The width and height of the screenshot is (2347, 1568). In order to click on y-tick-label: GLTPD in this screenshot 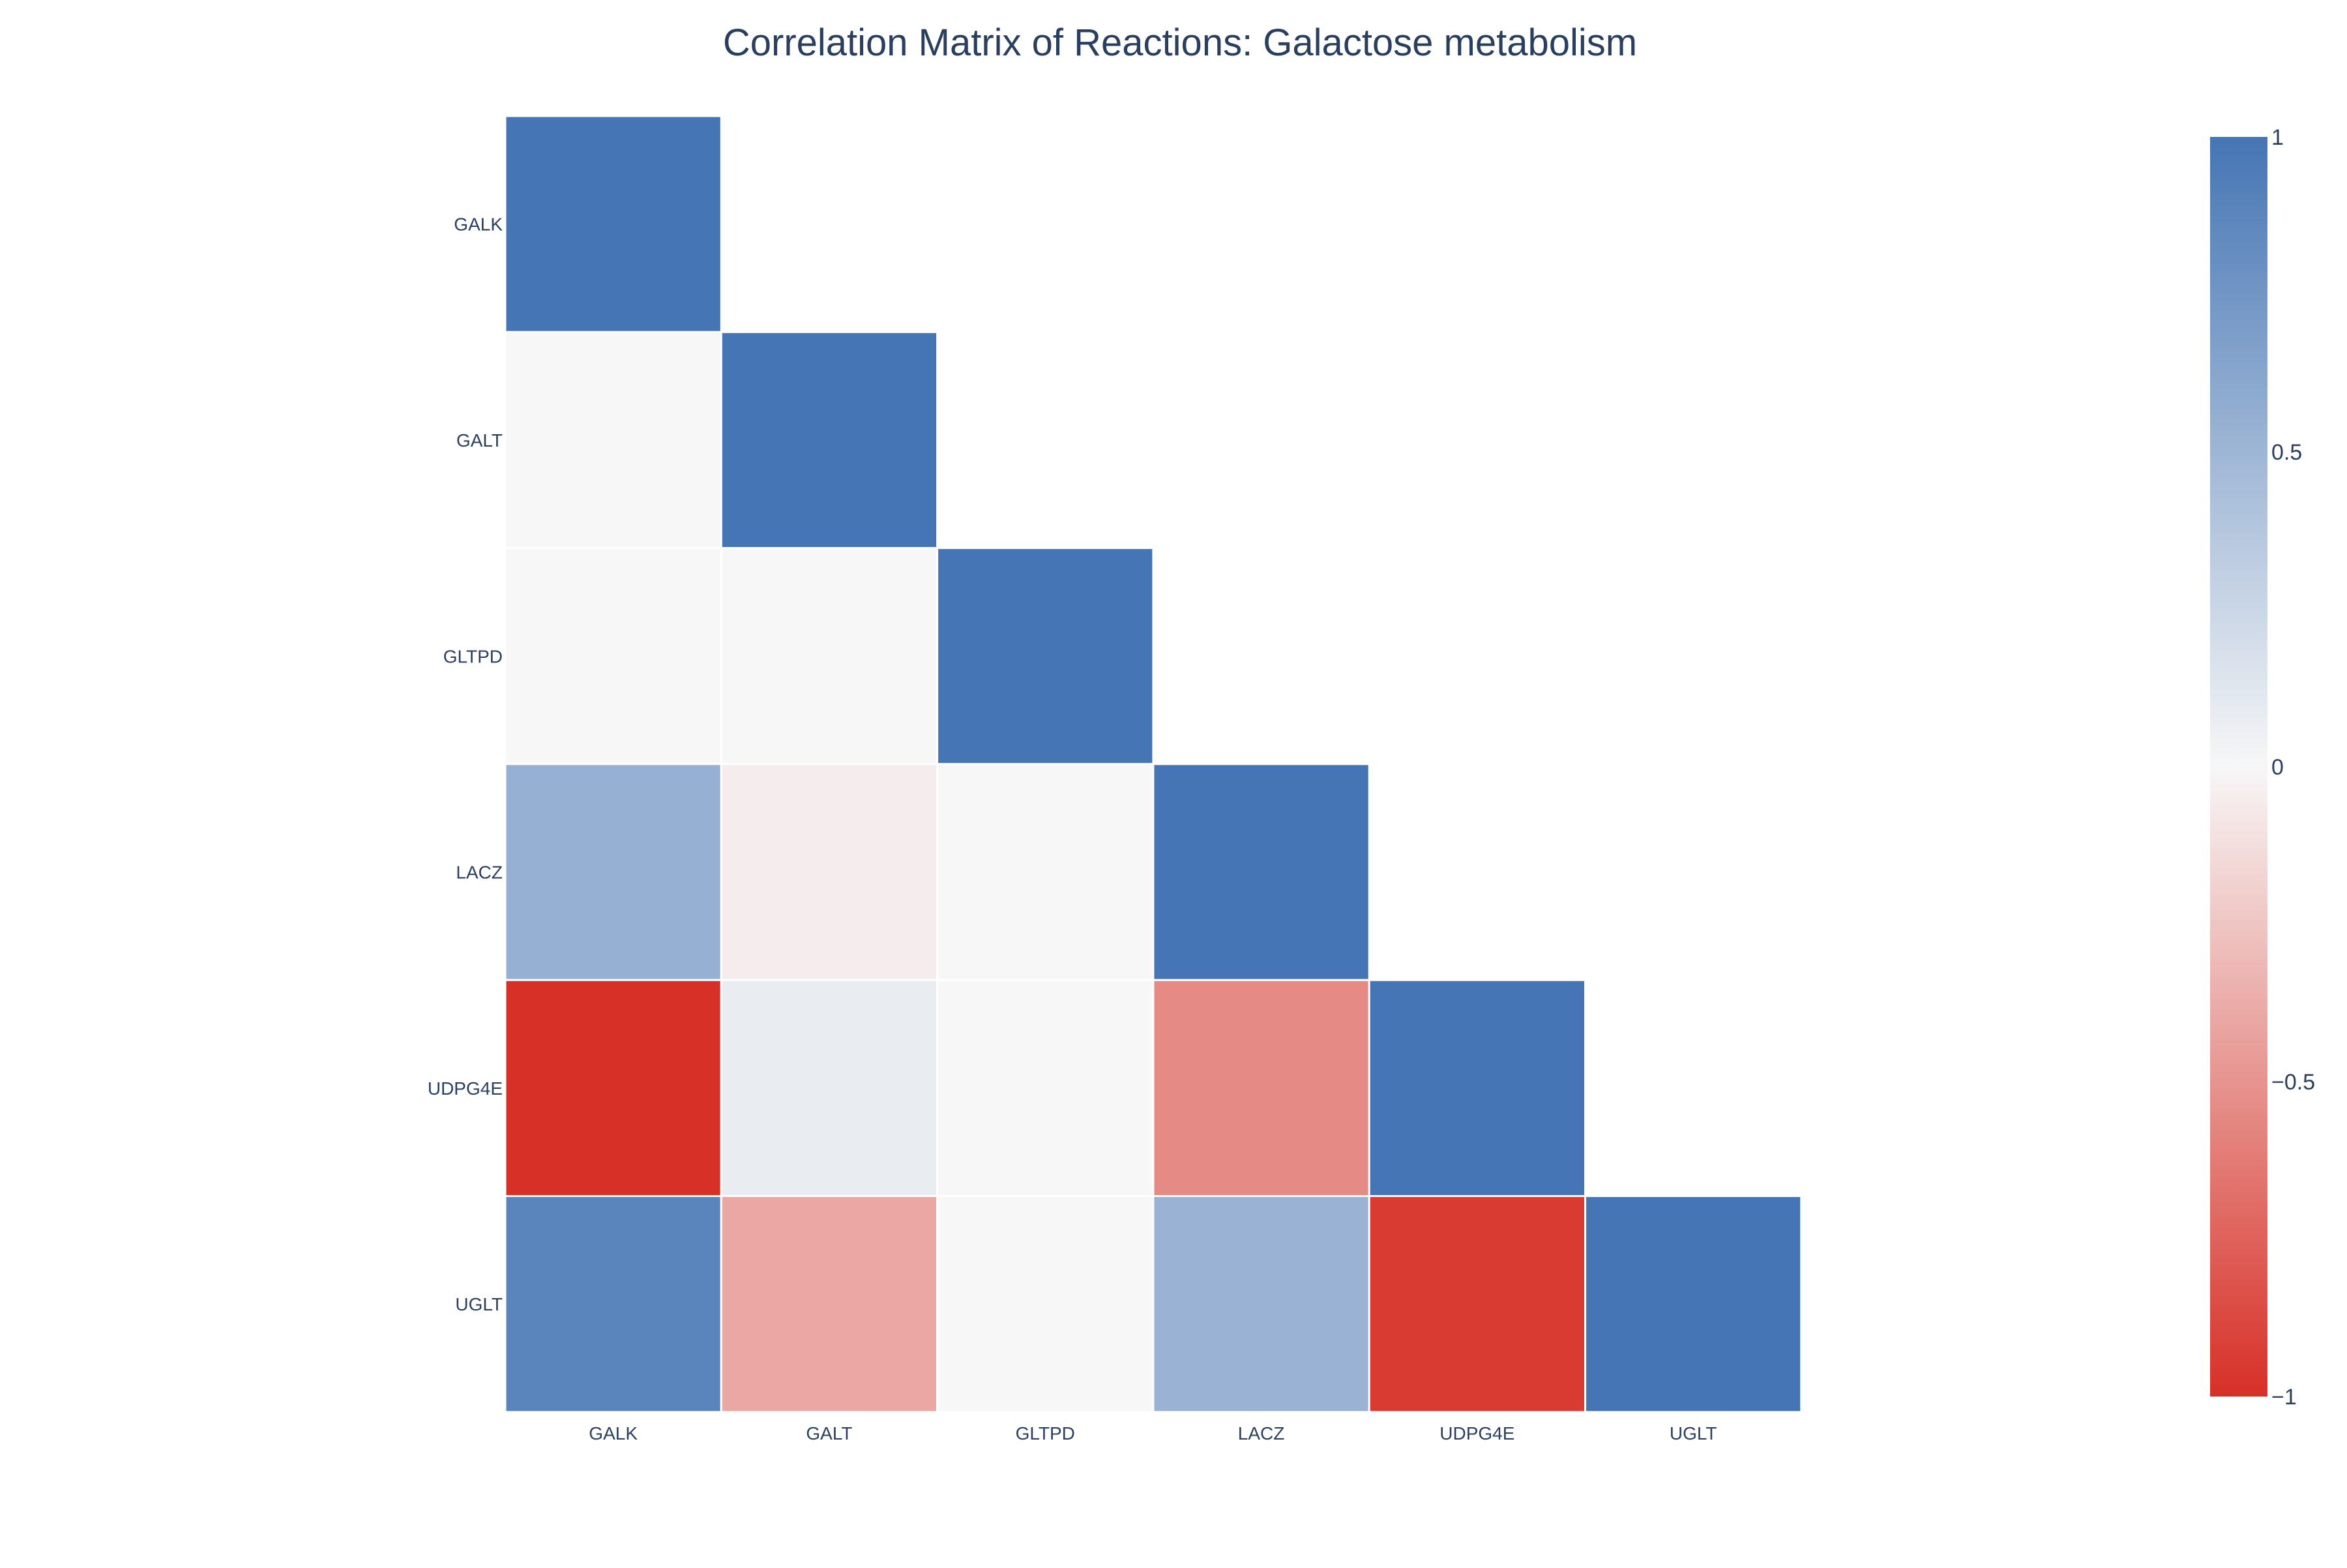, I will do `click(473, 656)`.